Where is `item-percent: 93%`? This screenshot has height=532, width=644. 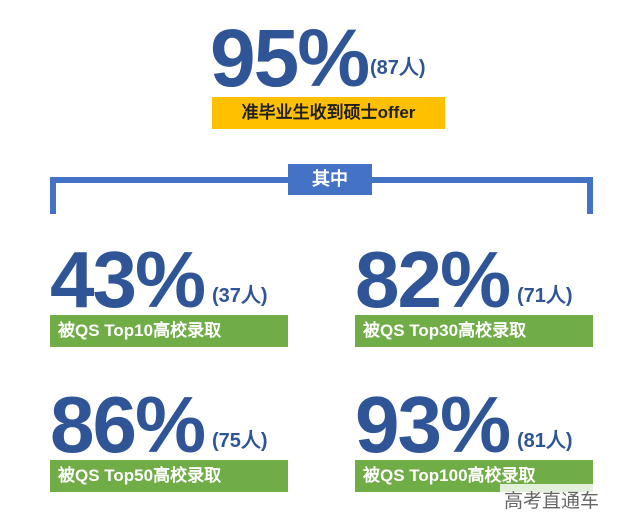
item-percent: 93% is located at coordinates (433, 424).